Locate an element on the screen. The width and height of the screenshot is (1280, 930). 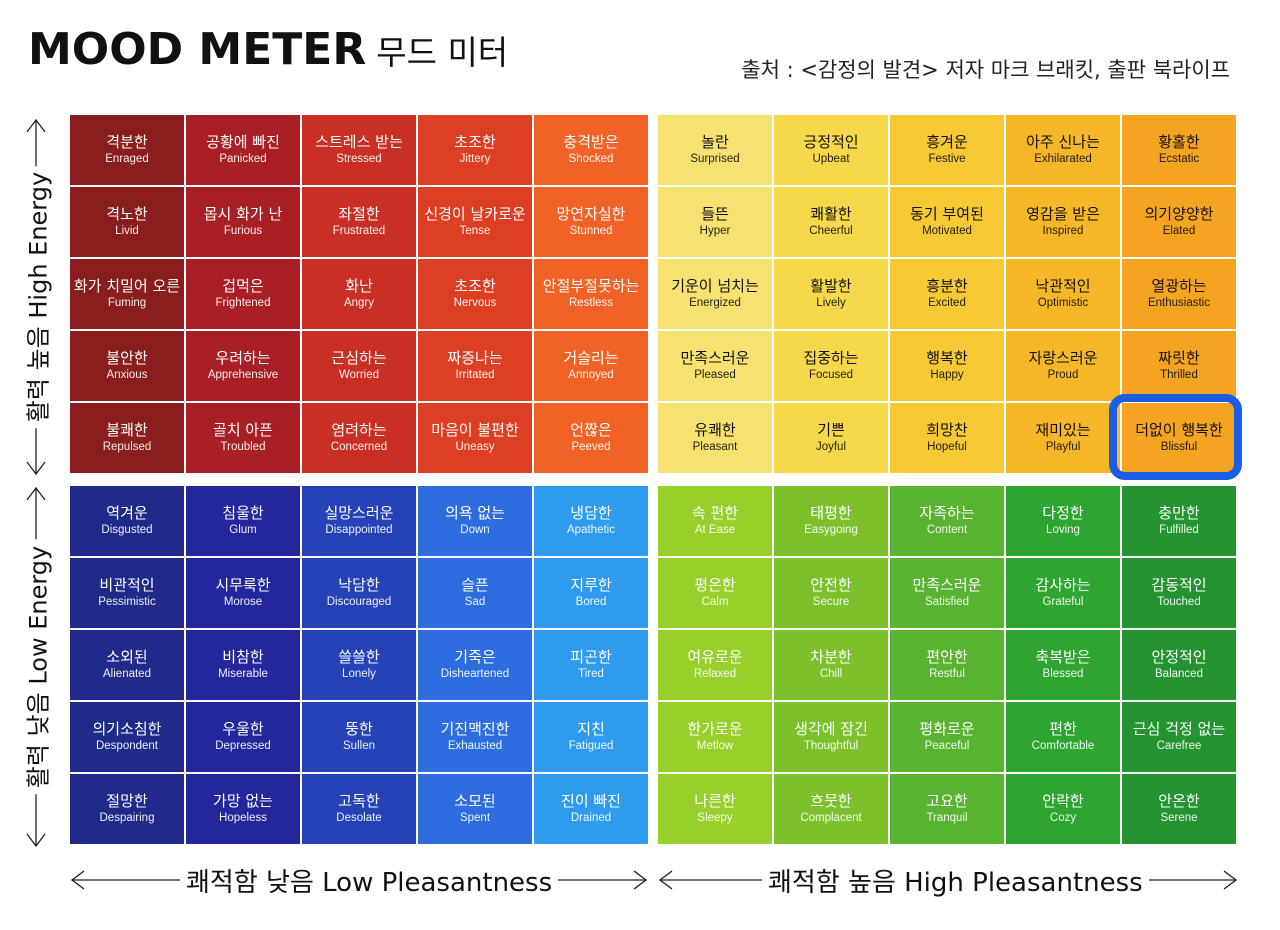
mood-cell-at-ease: 속 편한 At Ease is located at coordinates (715, 521).